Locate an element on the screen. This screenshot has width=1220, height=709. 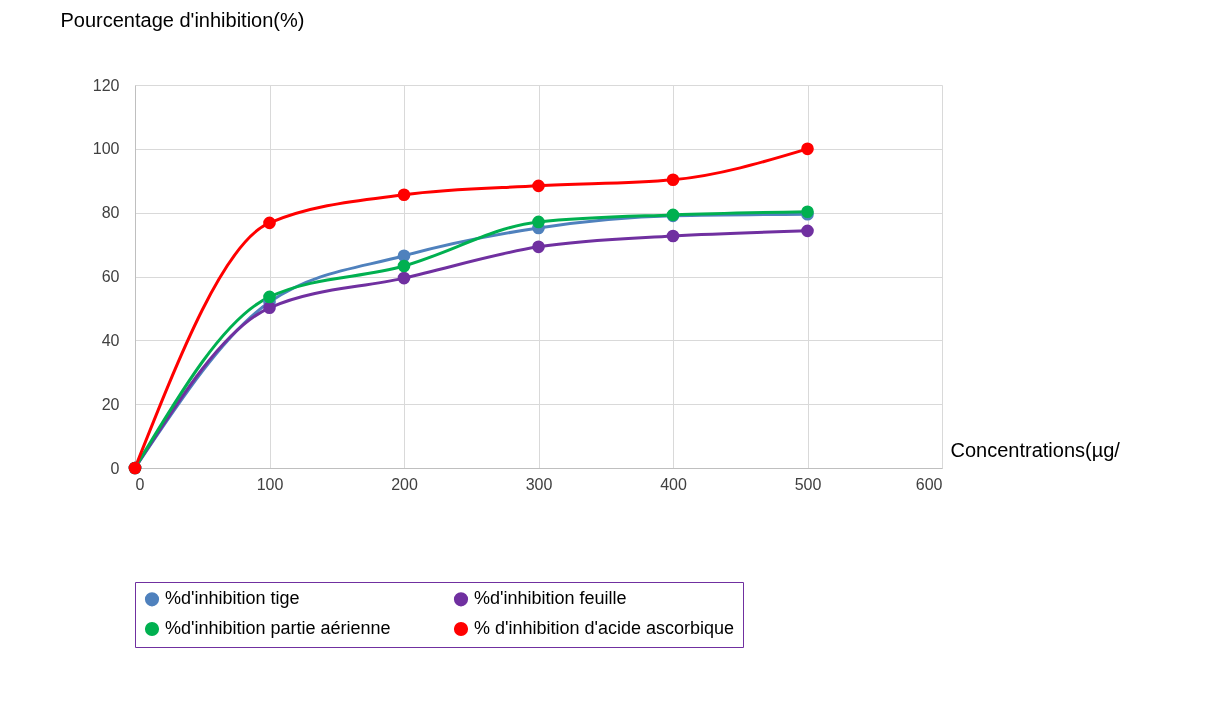
x-tick-label: 300 is located at coordinates (539, 484).